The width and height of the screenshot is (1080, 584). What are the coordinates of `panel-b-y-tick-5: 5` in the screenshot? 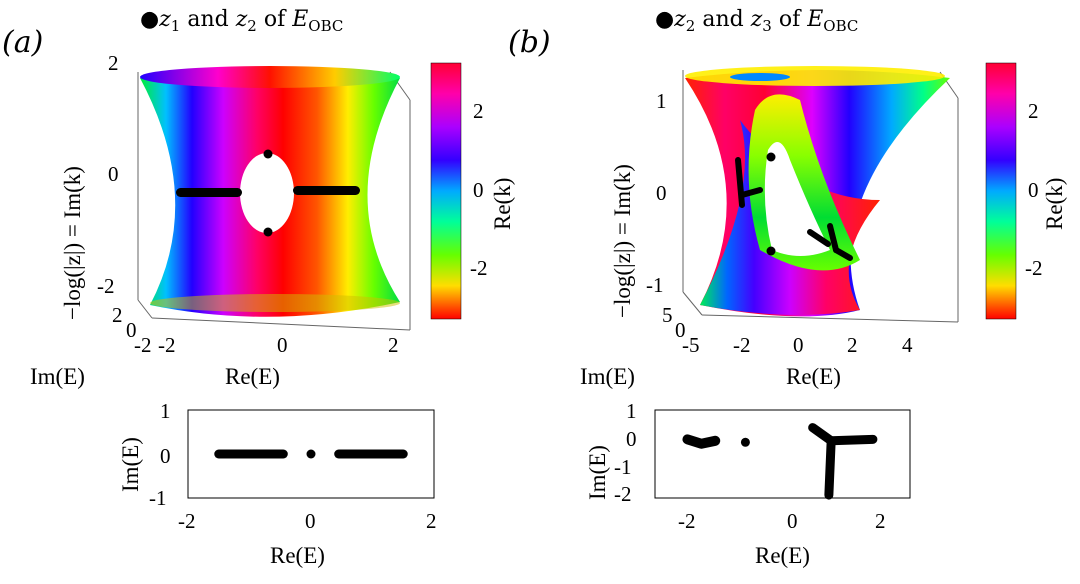 It's located at (667, 315).